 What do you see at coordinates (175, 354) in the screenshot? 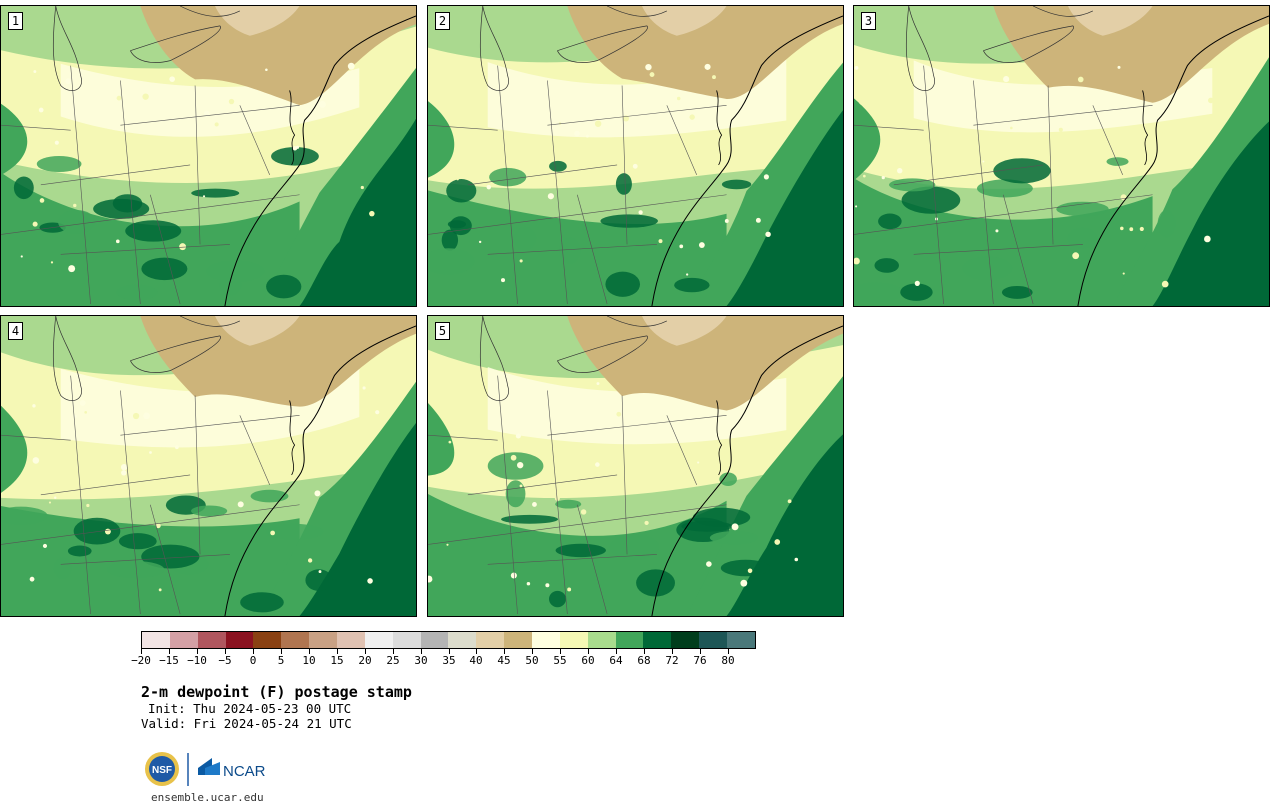
I see `lake-erie` at bounding box center [175, 354].